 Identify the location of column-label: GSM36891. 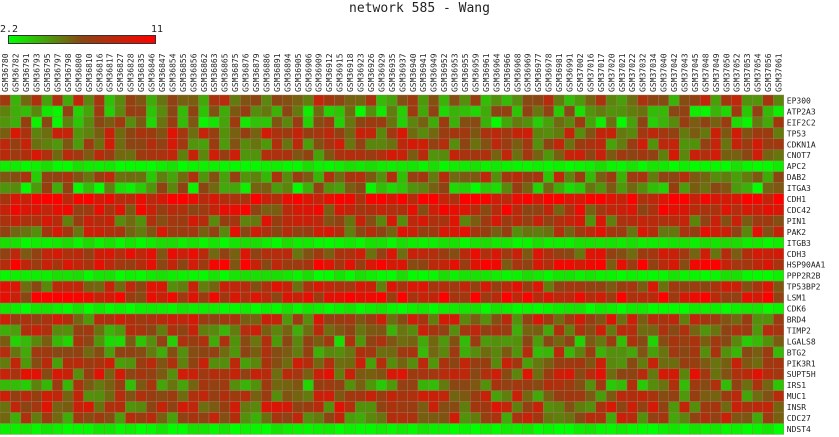
(277, 72).